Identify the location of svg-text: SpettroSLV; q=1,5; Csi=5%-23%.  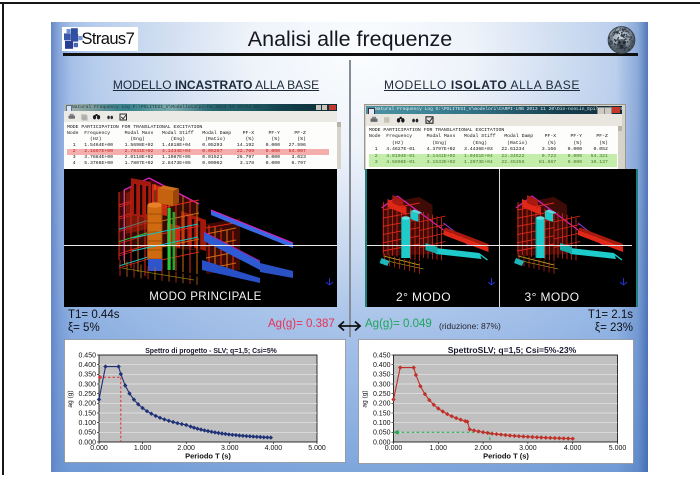
(512, 350).